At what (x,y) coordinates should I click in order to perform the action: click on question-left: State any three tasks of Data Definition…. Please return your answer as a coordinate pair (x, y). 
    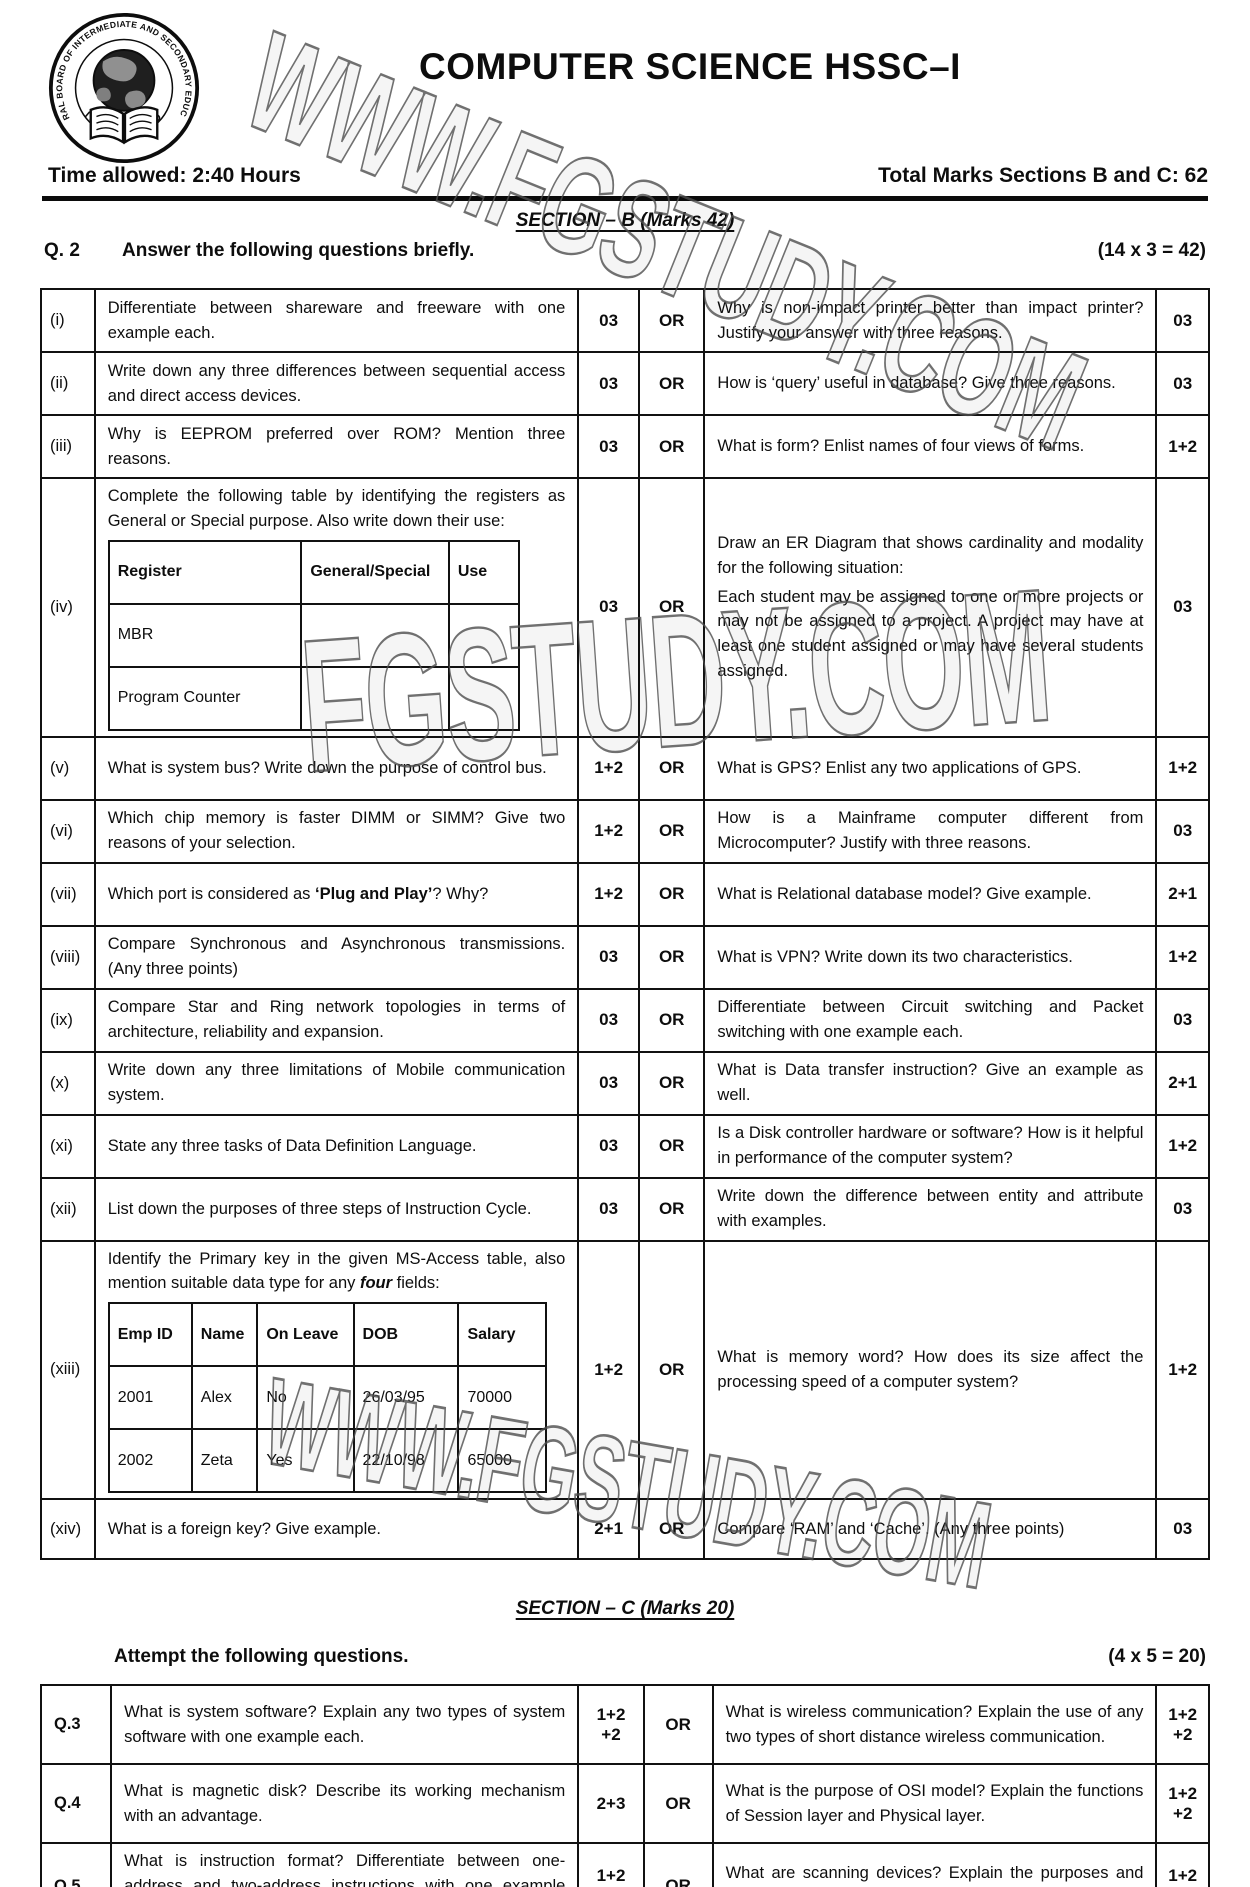
    Looking at the image, I should click on (336, 1146).